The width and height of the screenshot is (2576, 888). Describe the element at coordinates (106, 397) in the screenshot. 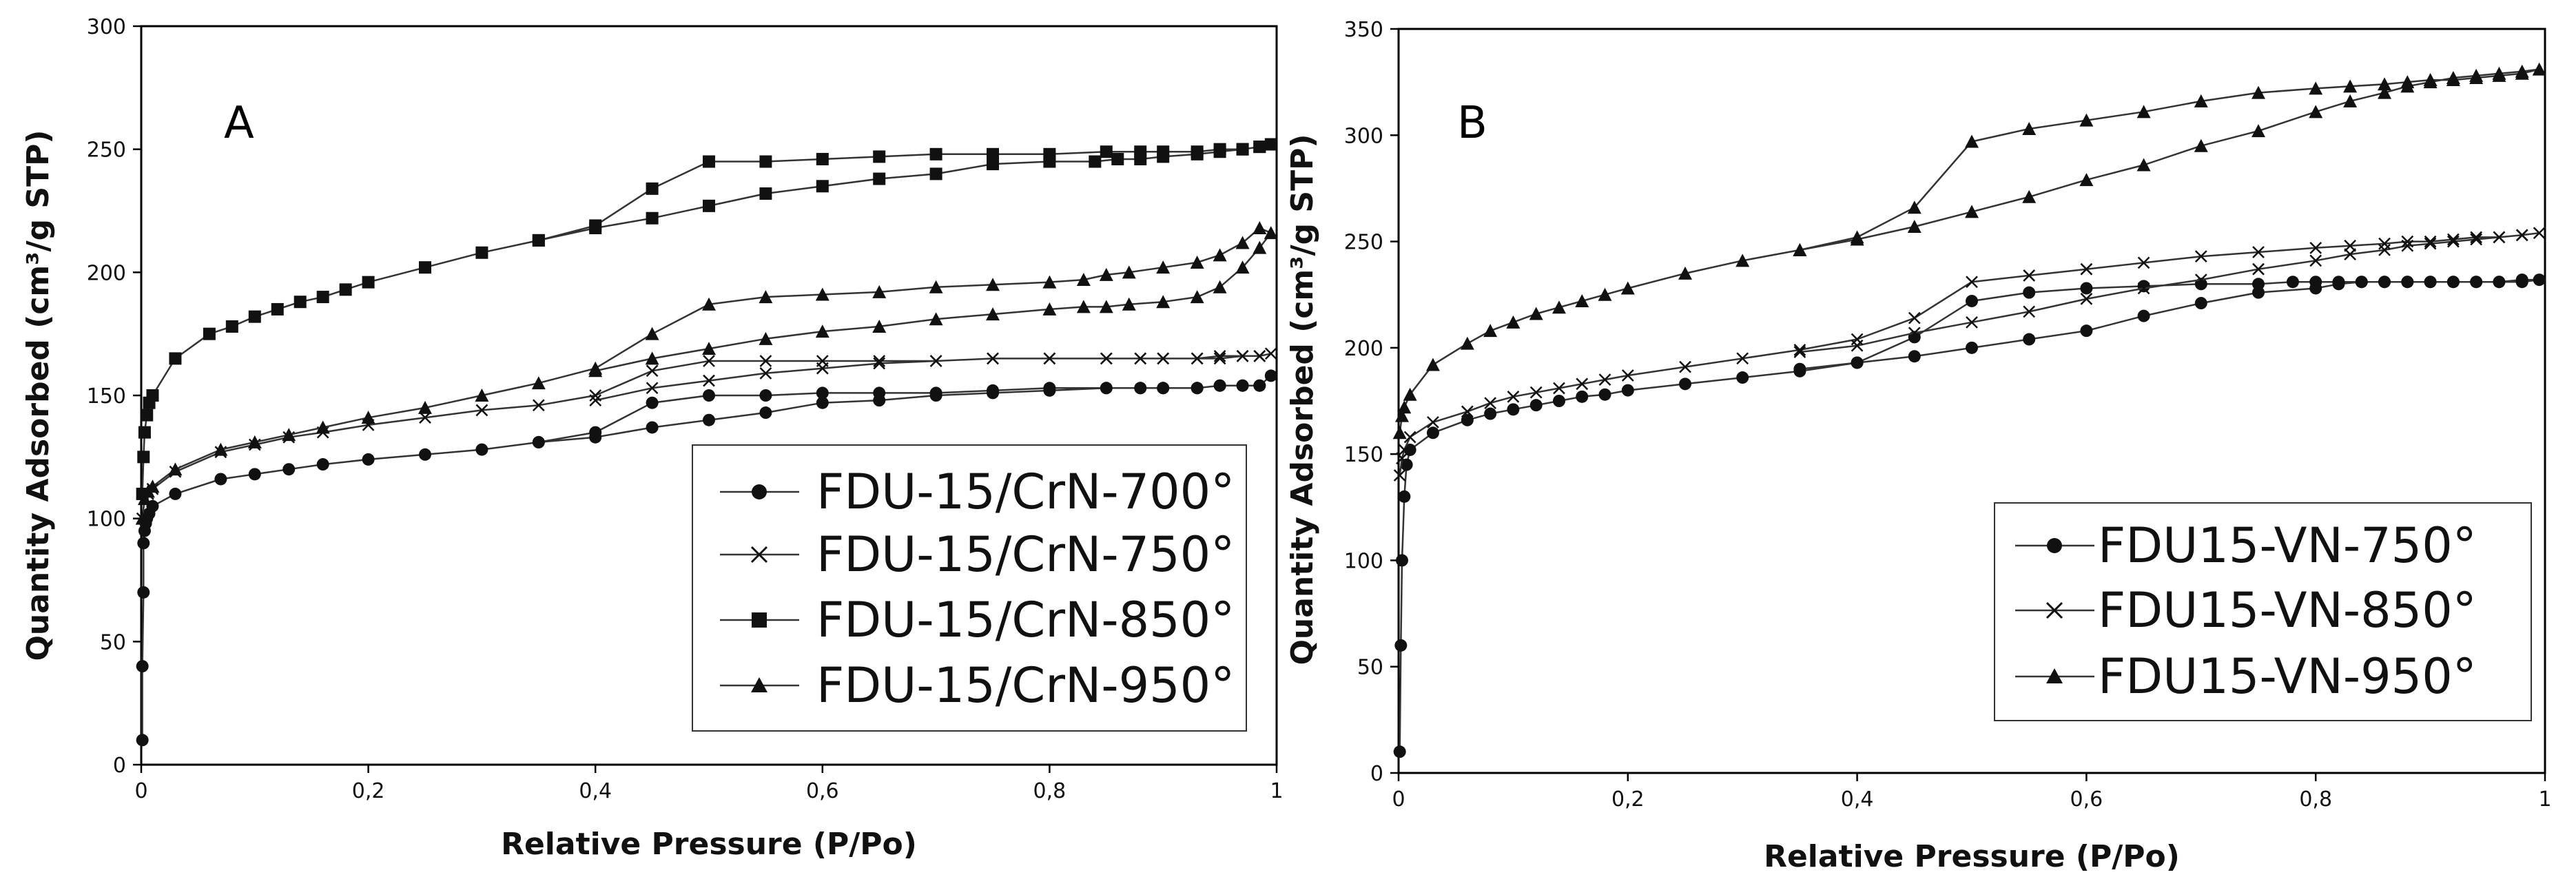

I see `panel-a-y-tick-label: 150` at that location.